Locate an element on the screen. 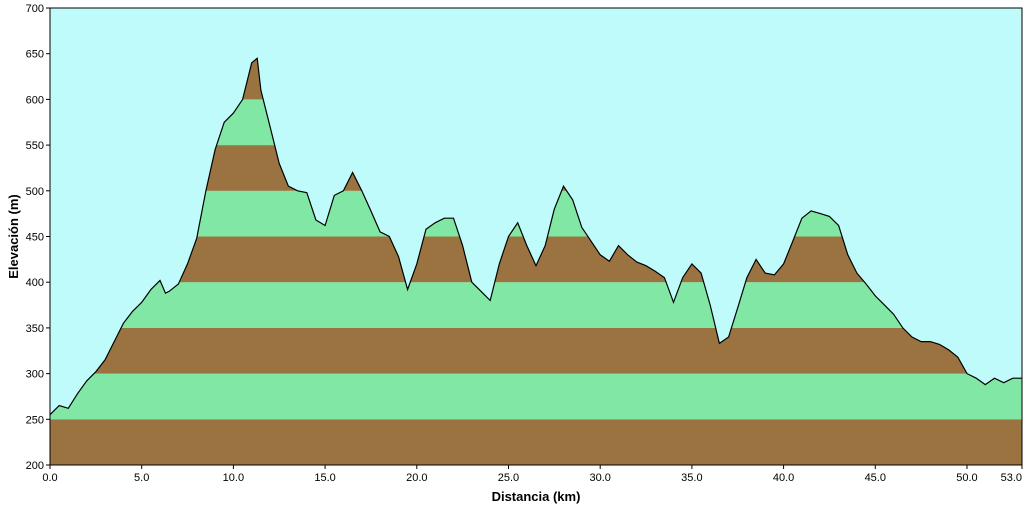 This screenshot has height=509, width=1024. x-tick-label: 10.0 is located at coordinates (233, 478).